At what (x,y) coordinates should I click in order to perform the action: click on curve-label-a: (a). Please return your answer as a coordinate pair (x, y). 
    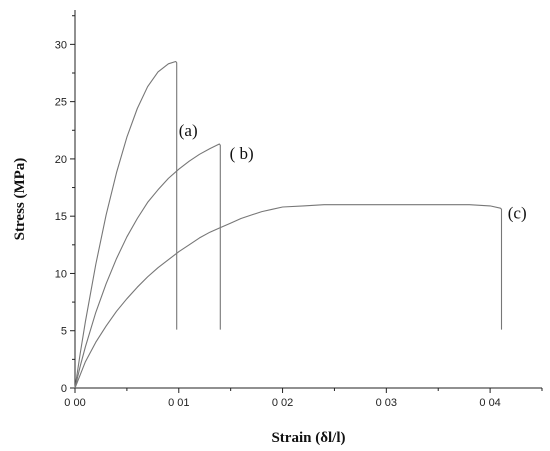
    Looking at the image, I should click on (188, 130).